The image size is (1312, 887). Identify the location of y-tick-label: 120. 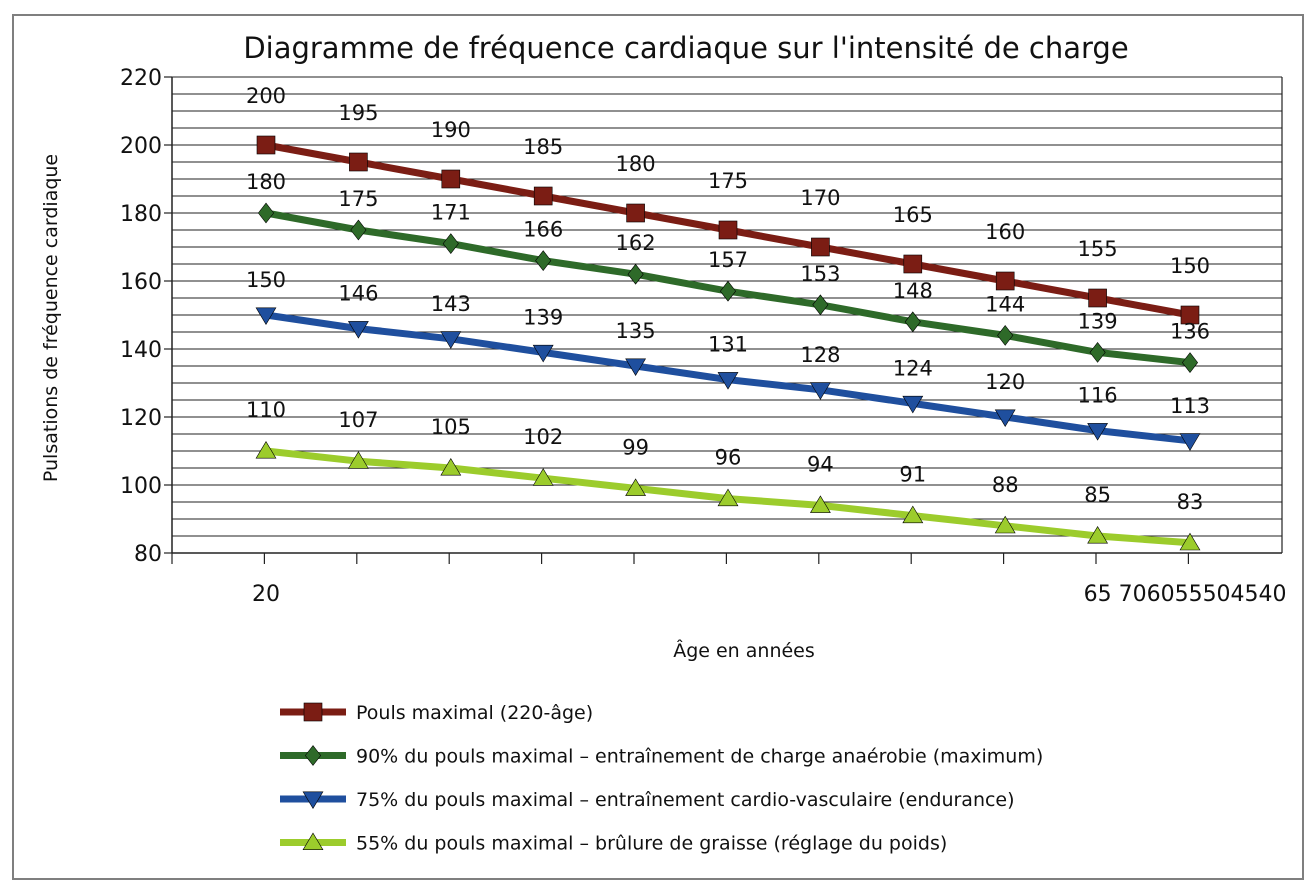
(141, 418).